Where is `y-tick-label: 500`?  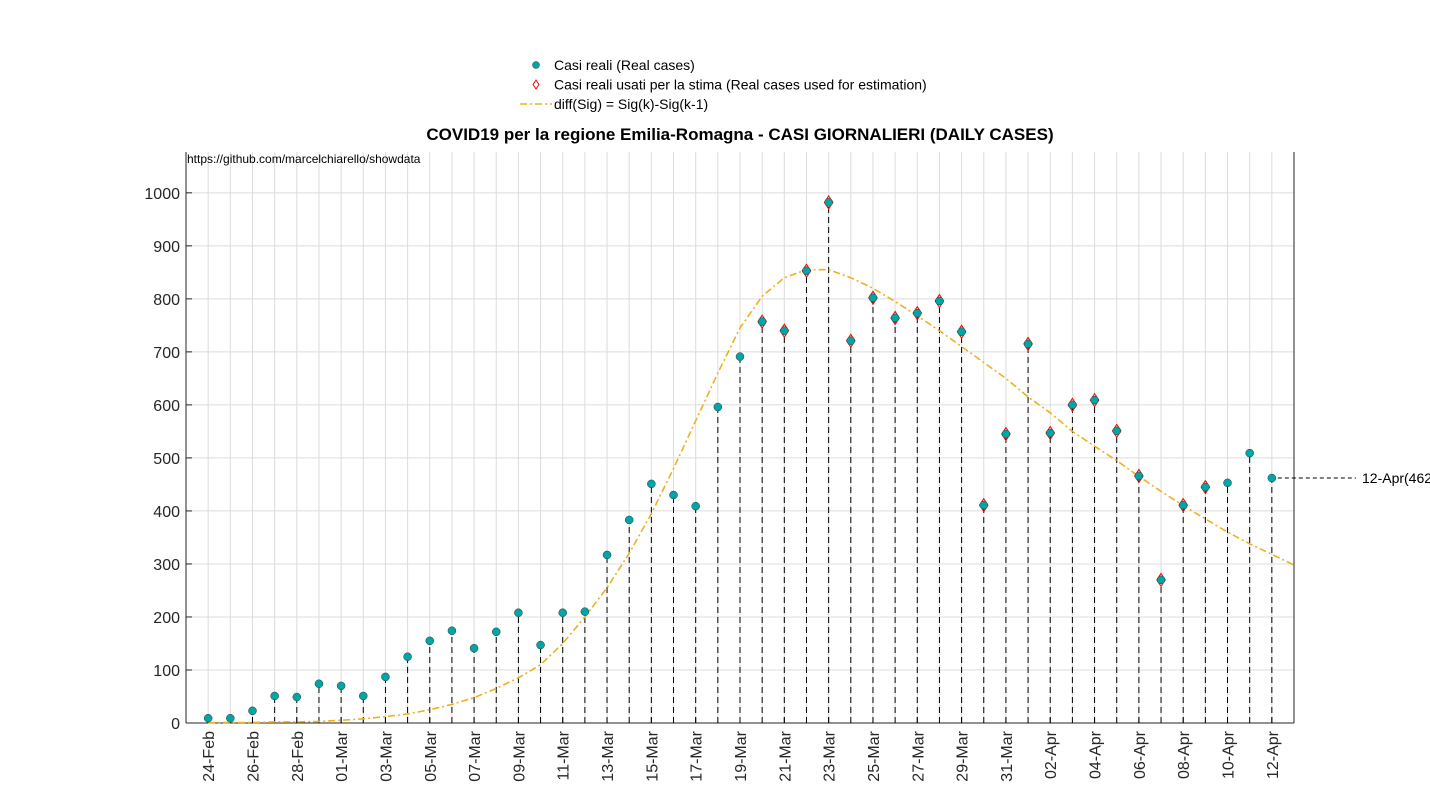
y-tick-label: 500 is located at coordinates (166, 459).